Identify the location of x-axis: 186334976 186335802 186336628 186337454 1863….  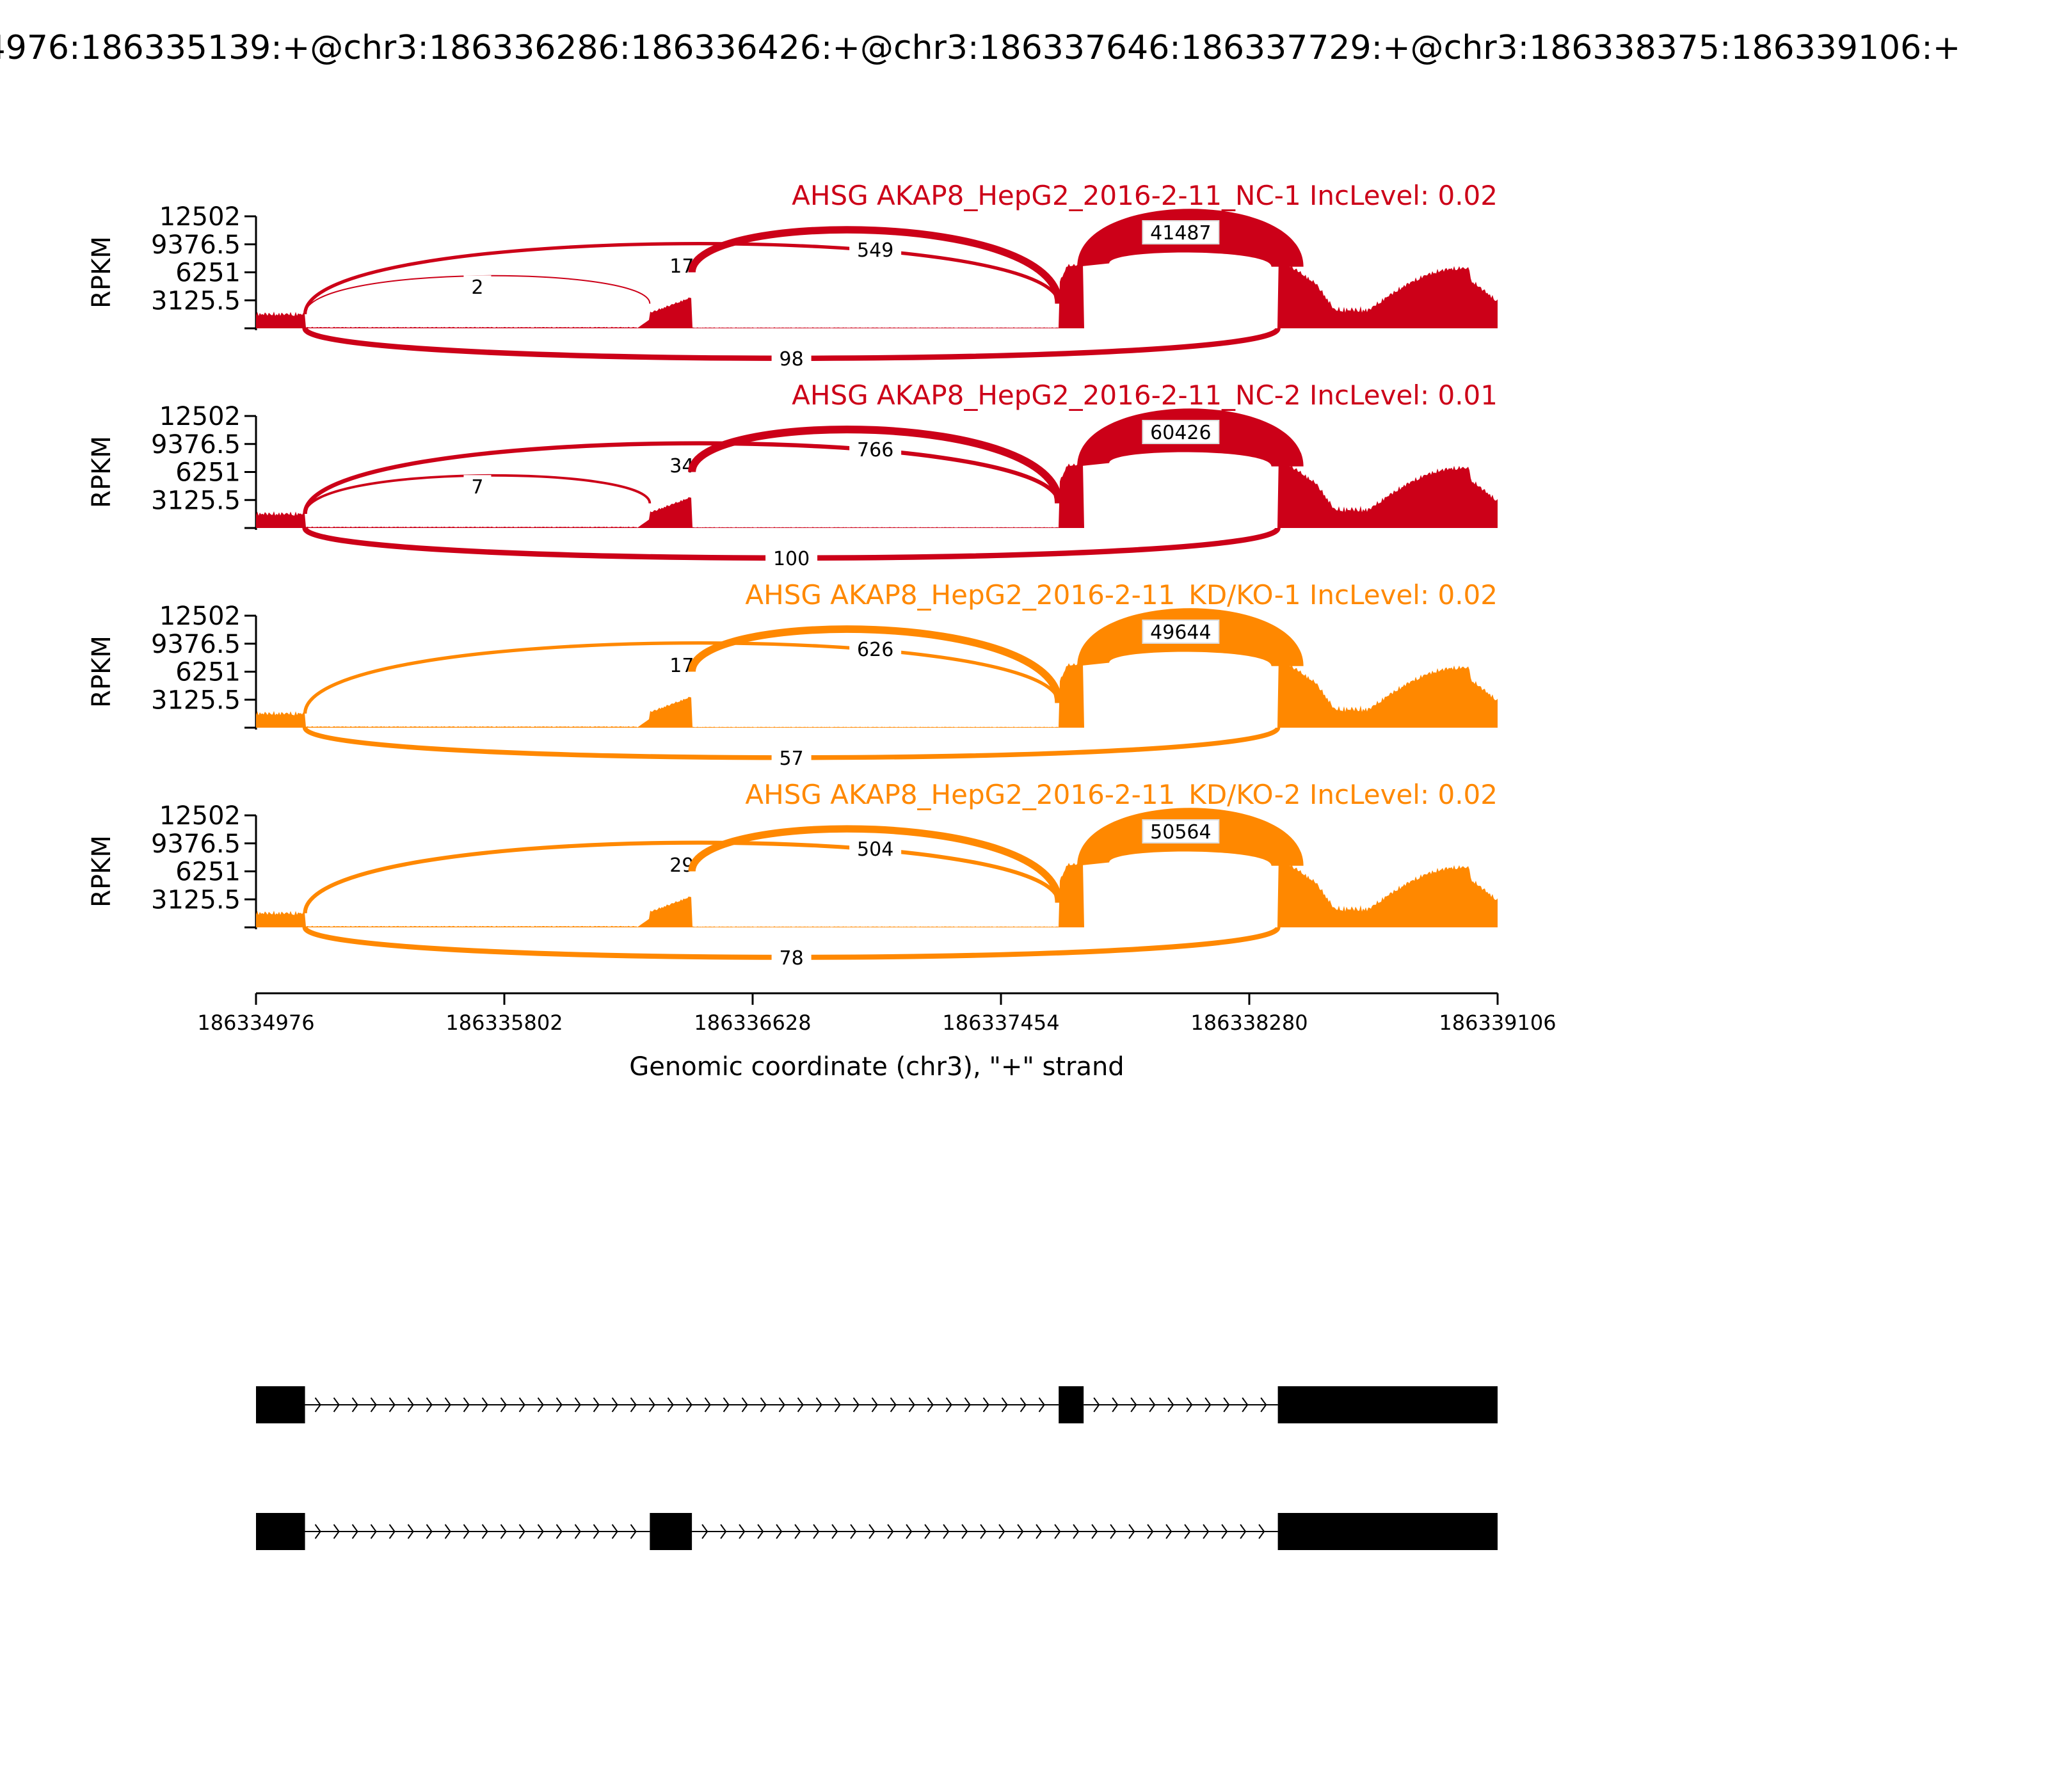
(876, 1013).